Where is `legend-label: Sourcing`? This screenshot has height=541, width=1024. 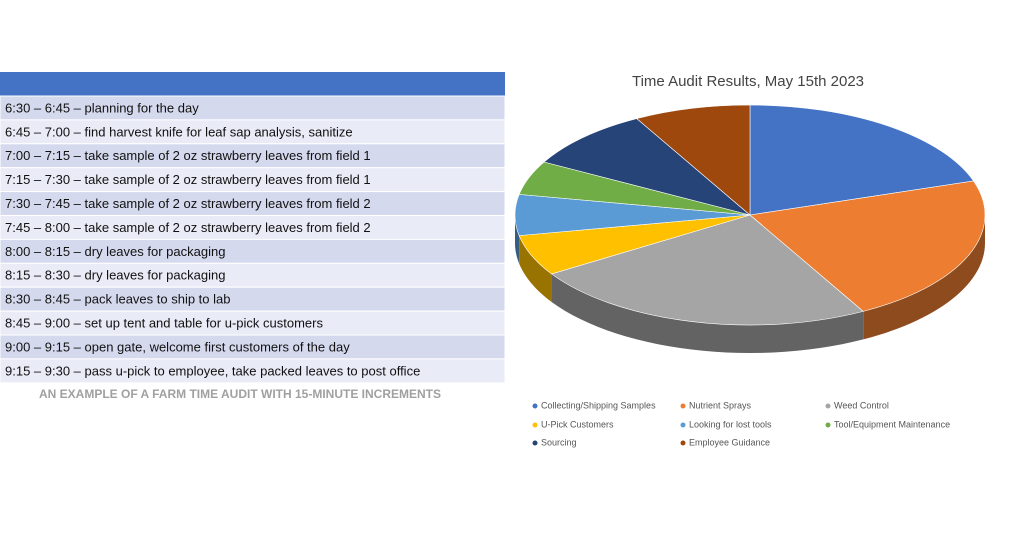 legend-label: Sourcing is located at coordinates (559, 442).